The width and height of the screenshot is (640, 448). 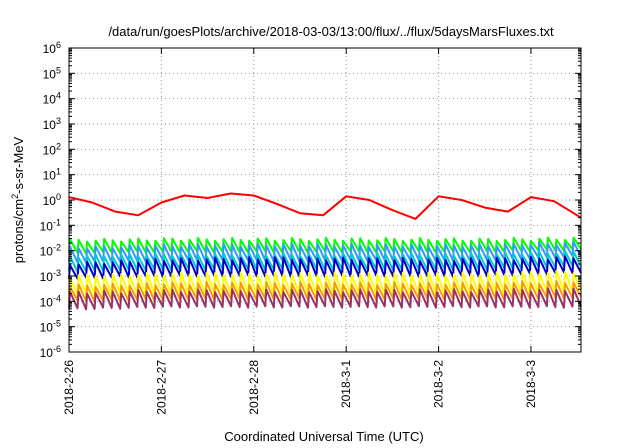 What do you see at coordinates (15, 196) in the screenshot?
I see `y-axis-label-sup: 2` at bounding box center [15, 196].